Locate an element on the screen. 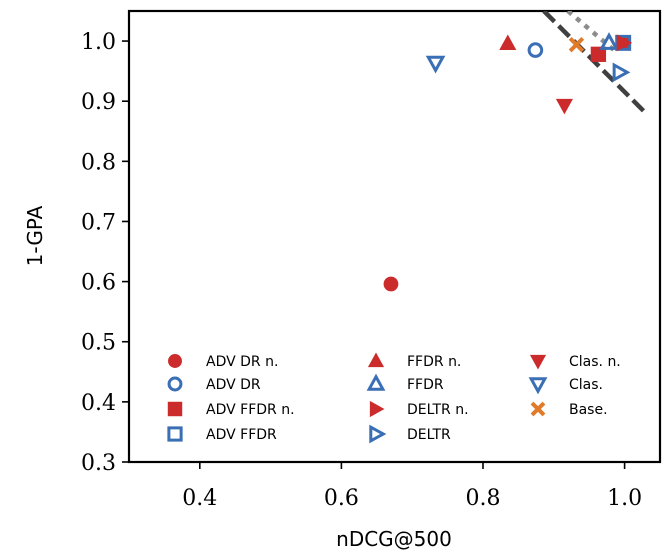  dashed-reference-line is located at coordinates (595, 63).